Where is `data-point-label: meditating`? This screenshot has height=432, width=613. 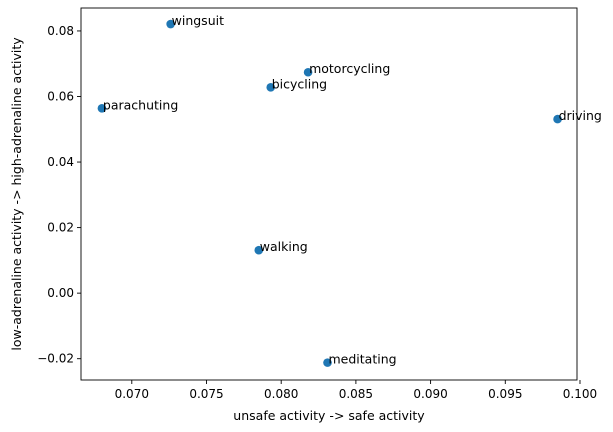
data-point-label: meditating is located at coordinates (363, 359).